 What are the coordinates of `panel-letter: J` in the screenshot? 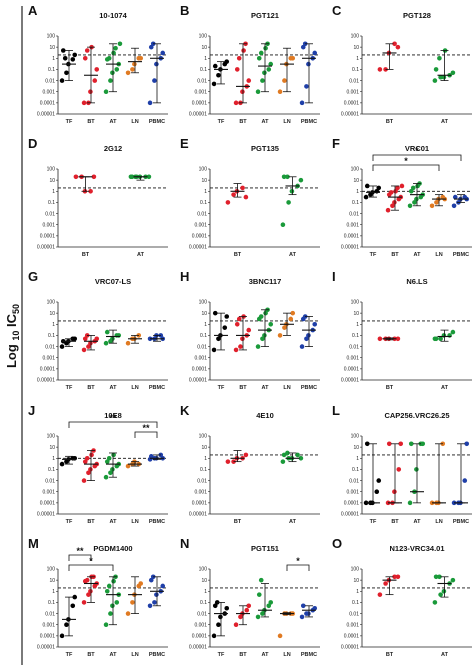 It's located at (31, 410).